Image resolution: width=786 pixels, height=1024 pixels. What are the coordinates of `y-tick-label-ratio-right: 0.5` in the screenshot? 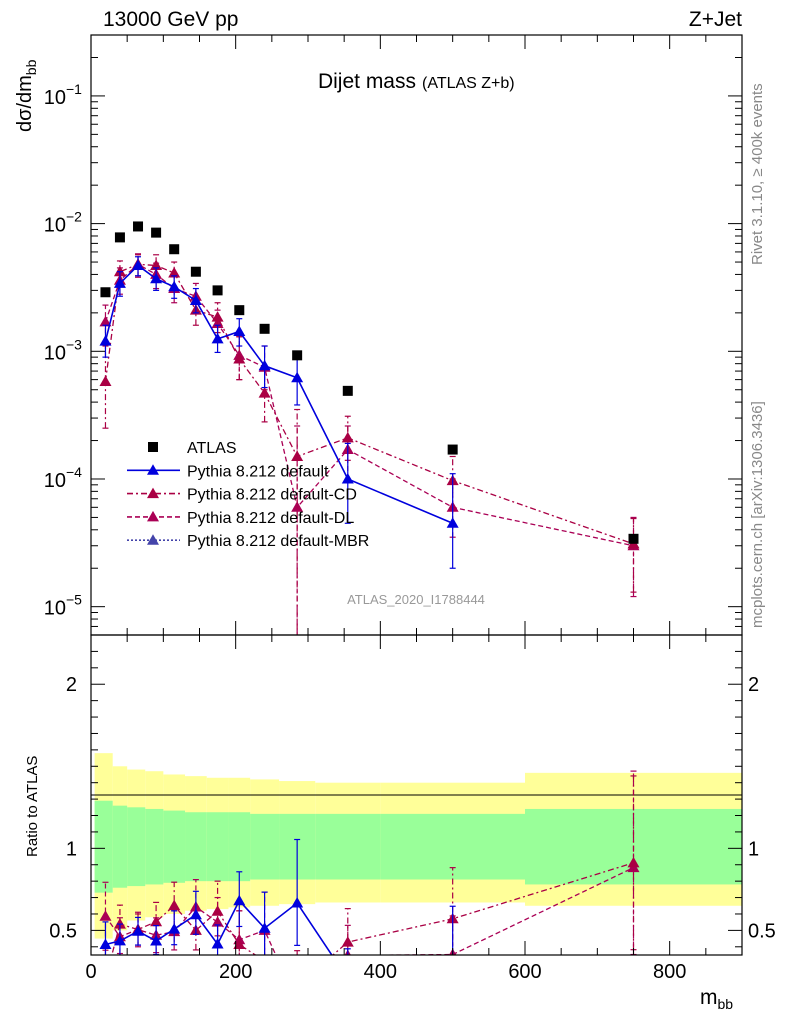 It's located at (762, 931).